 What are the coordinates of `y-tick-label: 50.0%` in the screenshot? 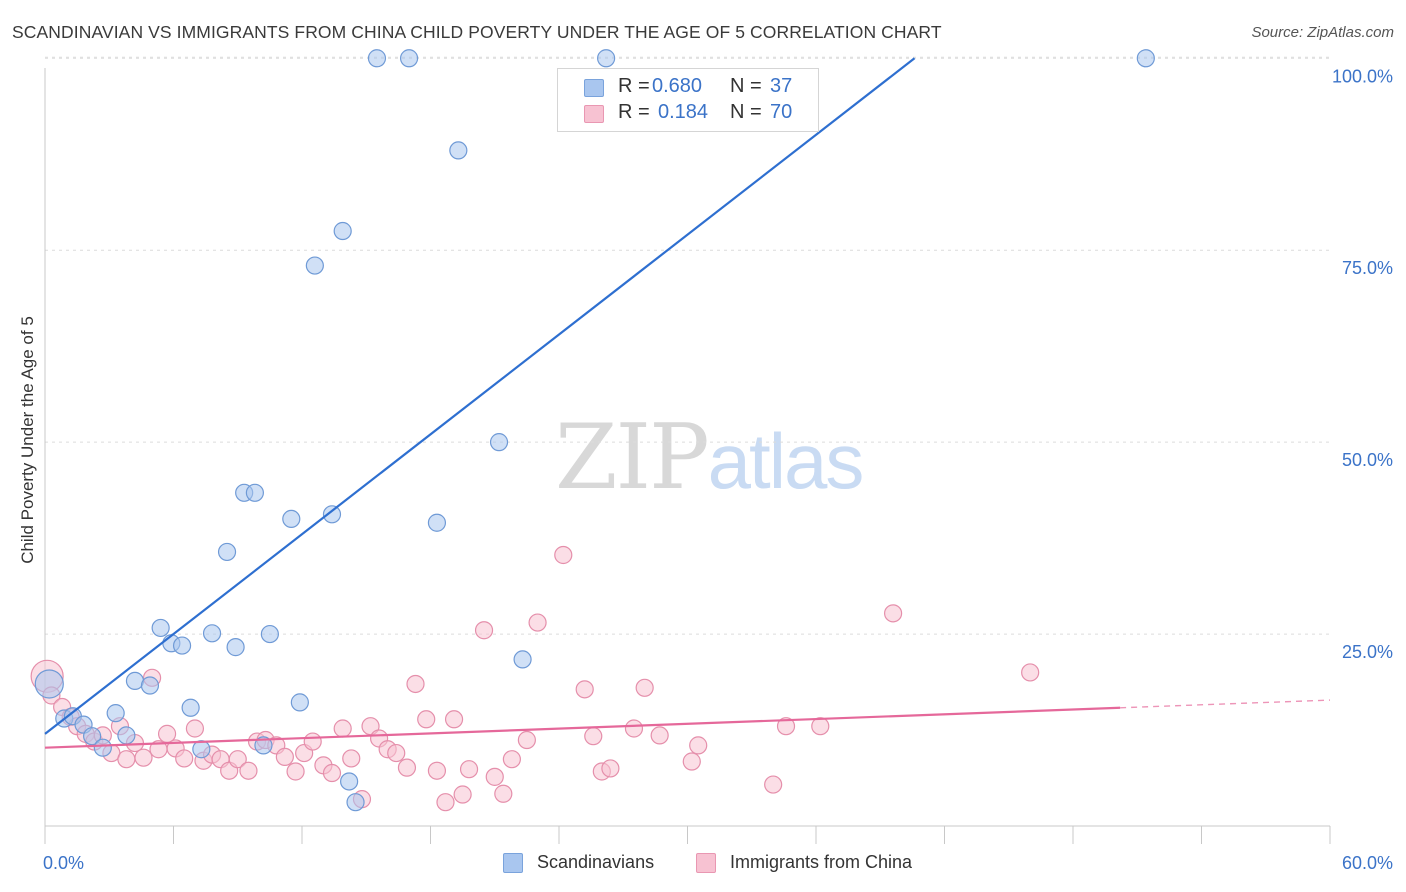 It's located at (1367, 460).